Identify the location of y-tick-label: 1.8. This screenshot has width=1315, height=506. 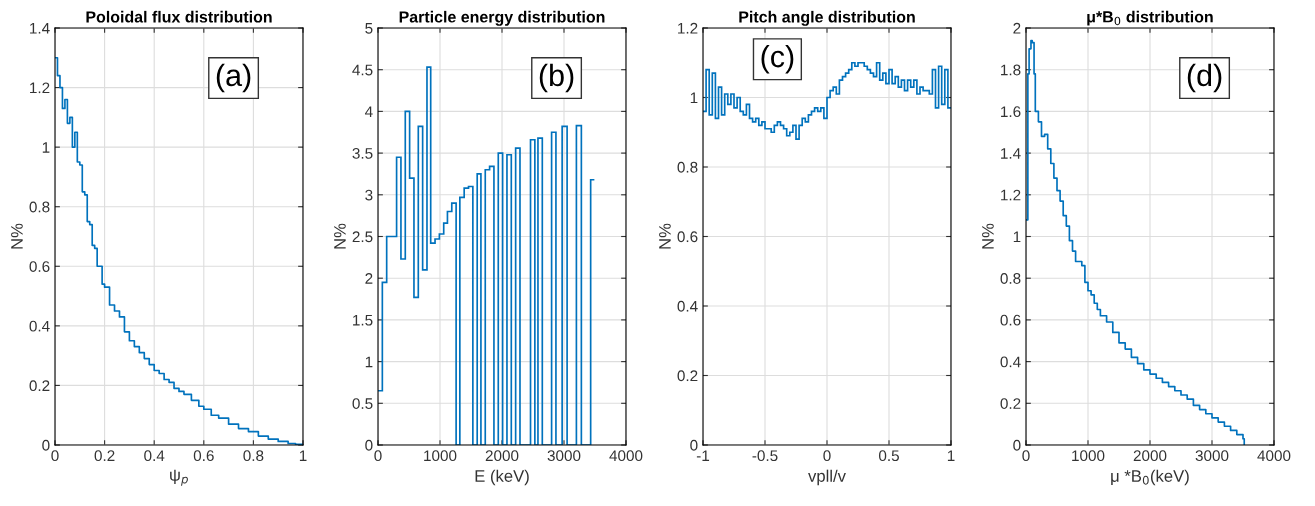
(1011, 70).